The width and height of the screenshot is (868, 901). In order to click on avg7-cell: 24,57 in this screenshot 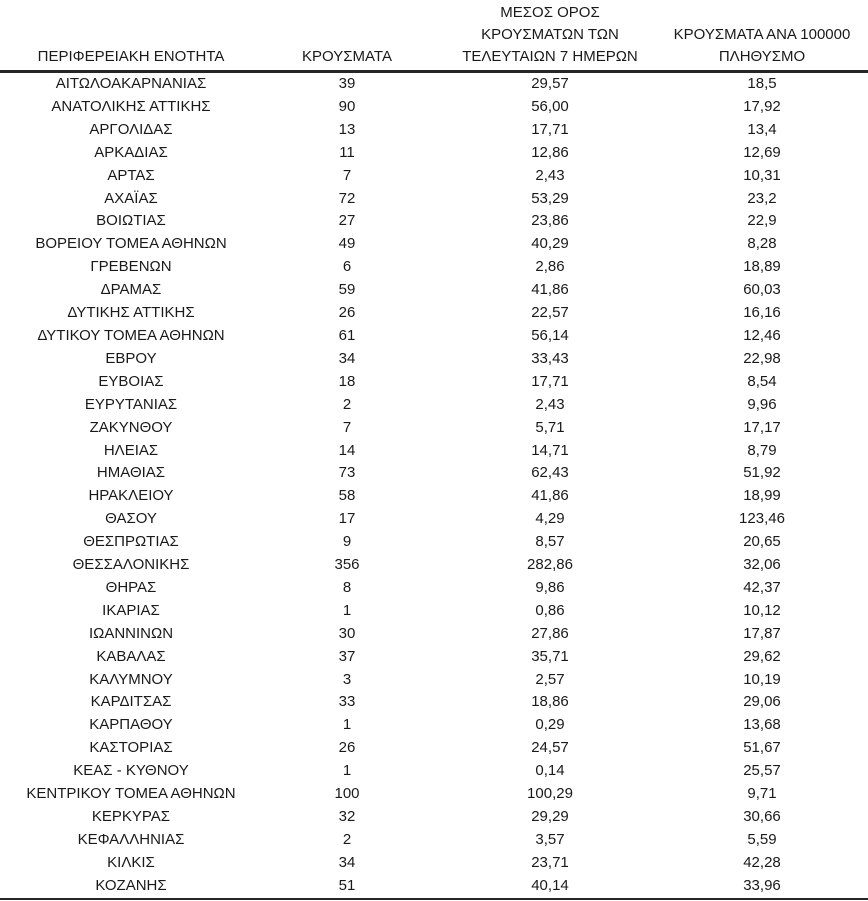, I will do `click(550, 748)`.